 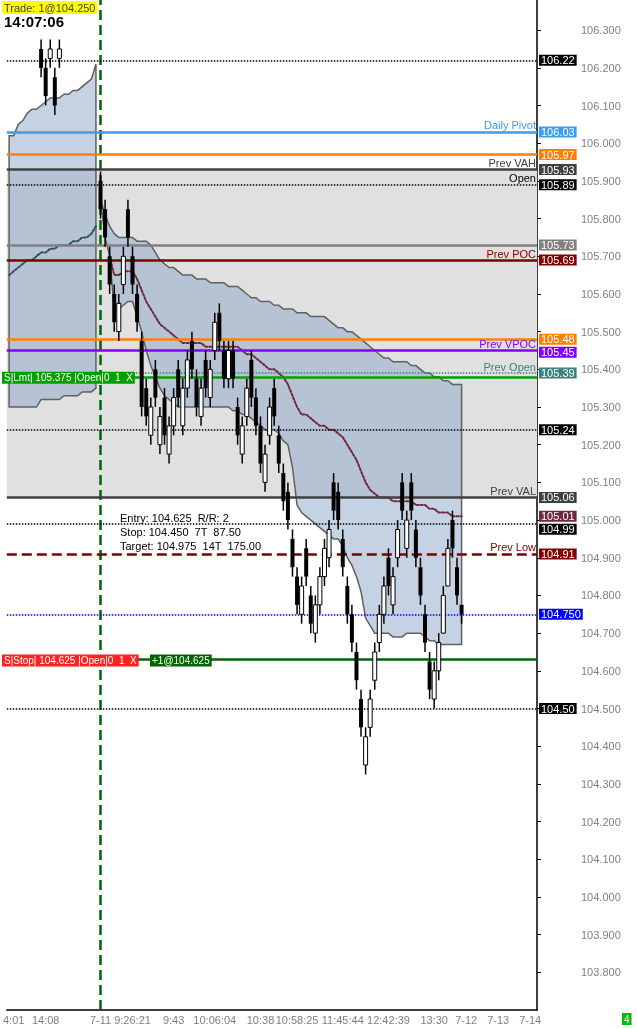 What do you see at coordinates (511, 253) in the screenshot?
I see `ref-line-label: Prev POC` at bounding box center [511, 253].